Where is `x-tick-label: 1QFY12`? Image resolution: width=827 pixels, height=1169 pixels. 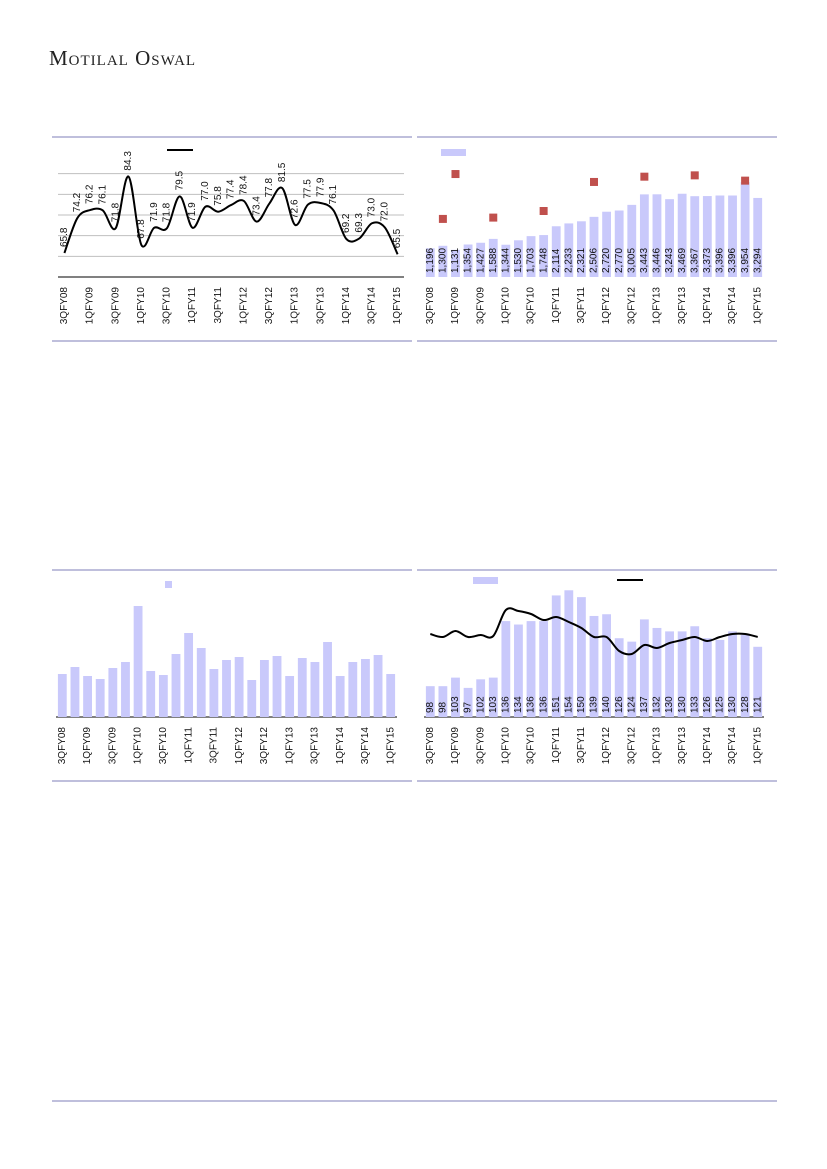 x-tick-label: 1QFY12 is located at coordinates (606, 746).